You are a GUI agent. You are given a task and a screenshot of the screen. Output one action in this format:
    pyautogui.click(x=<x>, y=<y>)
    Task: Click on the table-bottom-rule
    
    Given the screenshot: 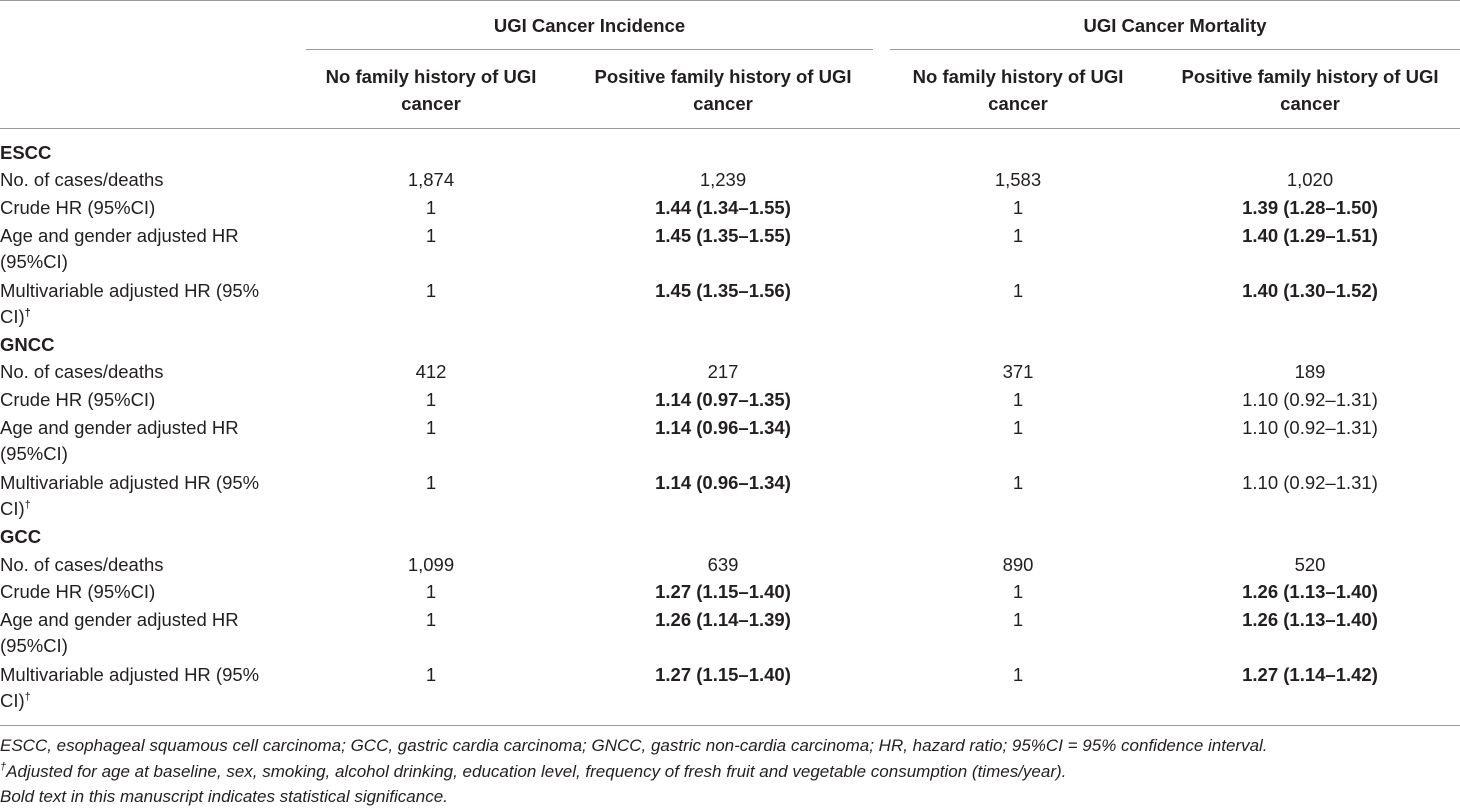 What is the action you would take?
    pyautogui.click(x=730, y=725)
    